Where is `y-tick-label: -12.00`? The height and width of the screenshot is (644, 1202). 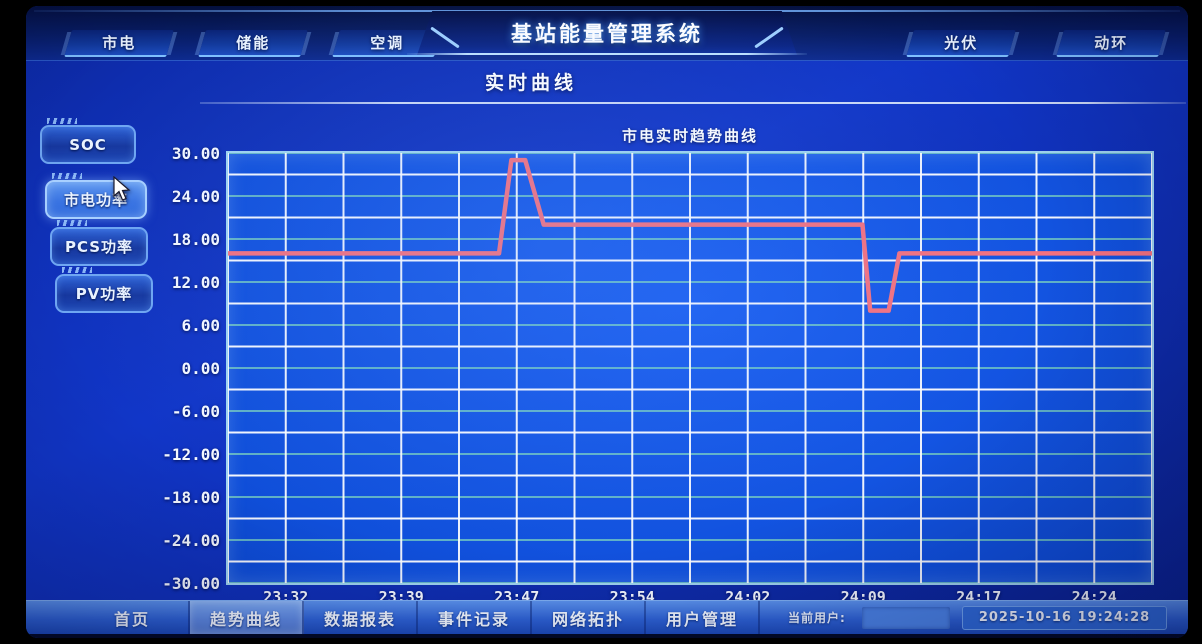
y-tick-label: -12.00 is located at coordinates (191, 454).